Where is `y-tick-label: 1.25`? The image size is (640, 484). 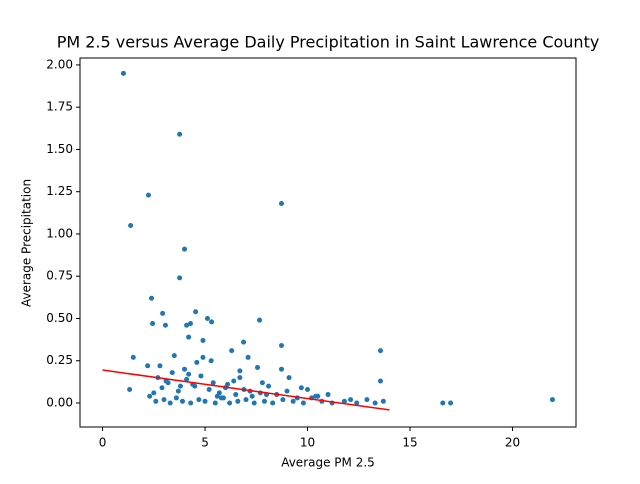
y-tick-label: 1.25 is located at coordinates (59, 191).